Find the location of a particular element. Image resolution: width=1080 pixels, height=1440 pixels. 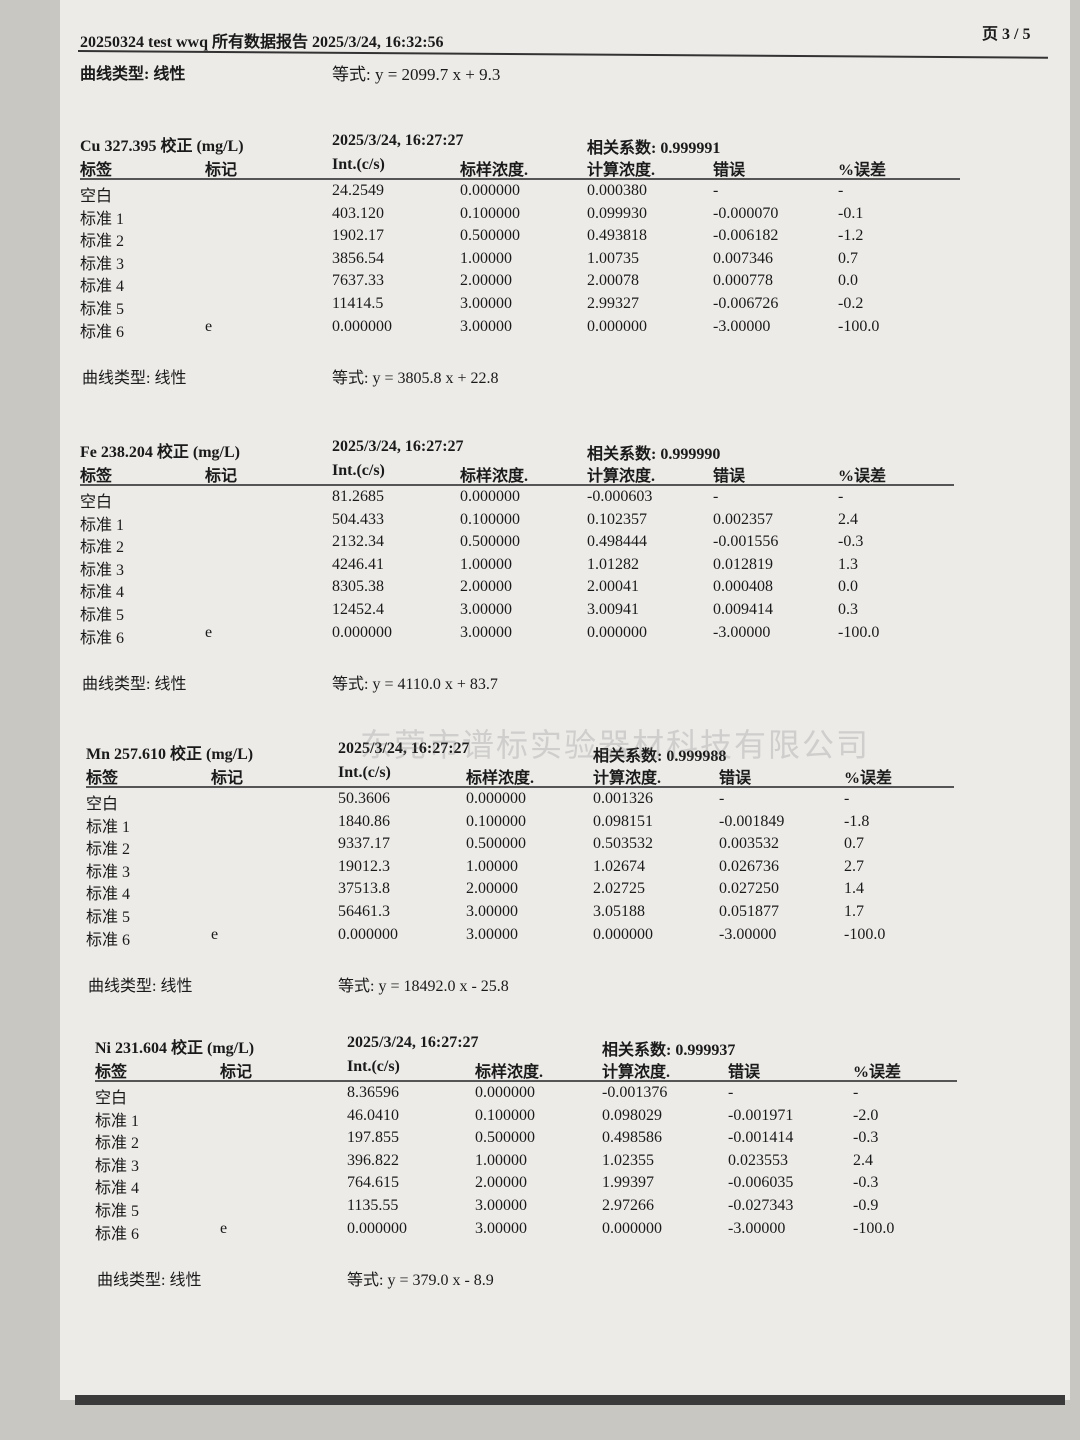

column-header: 标记 is located at coordinates (221, 476).